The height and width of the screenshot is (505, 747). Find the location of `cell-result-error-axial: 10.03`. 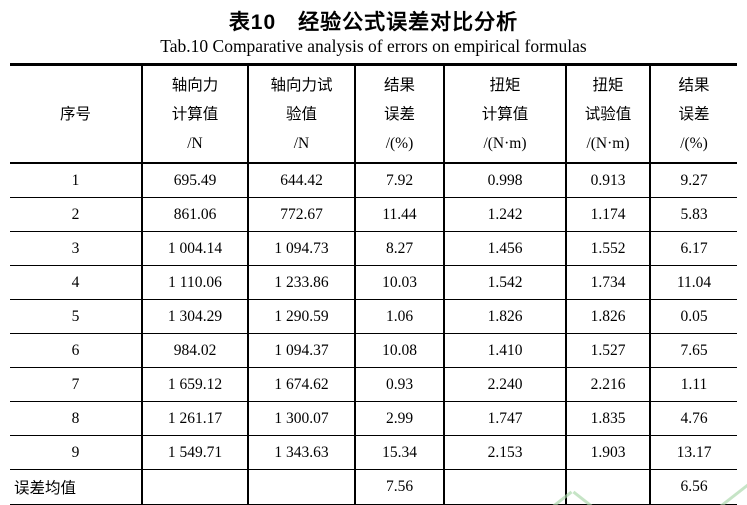

cell-result-error-axial: 10.03 is located at coordinates (399, 282).